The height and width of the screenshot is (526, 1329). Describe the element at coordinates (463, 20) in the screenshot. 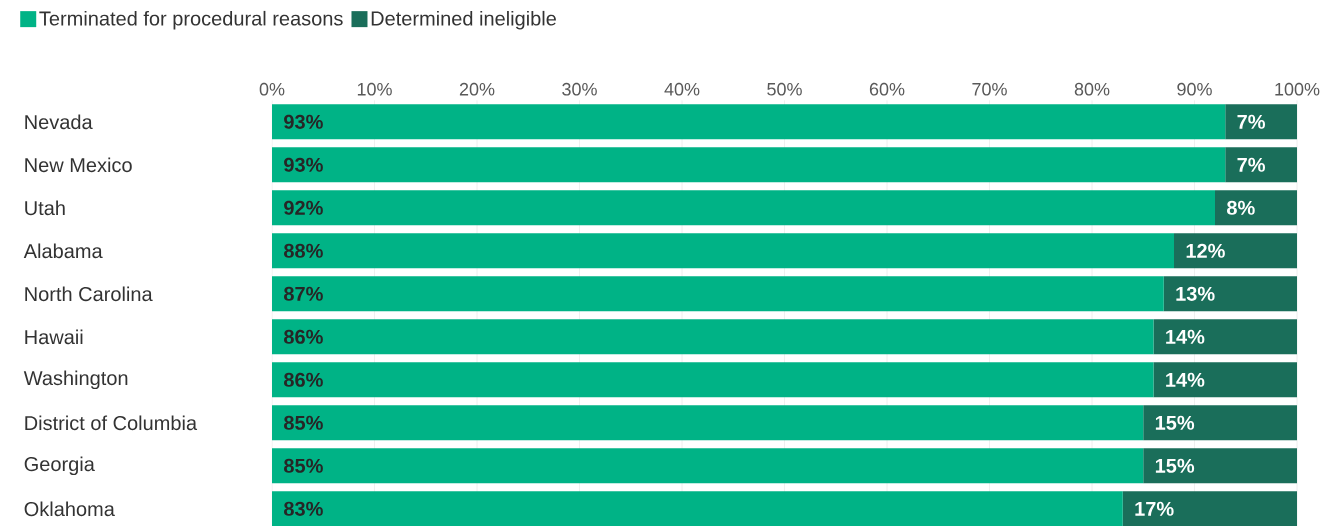

I see `legend-label: Determined ineligible` at that location.